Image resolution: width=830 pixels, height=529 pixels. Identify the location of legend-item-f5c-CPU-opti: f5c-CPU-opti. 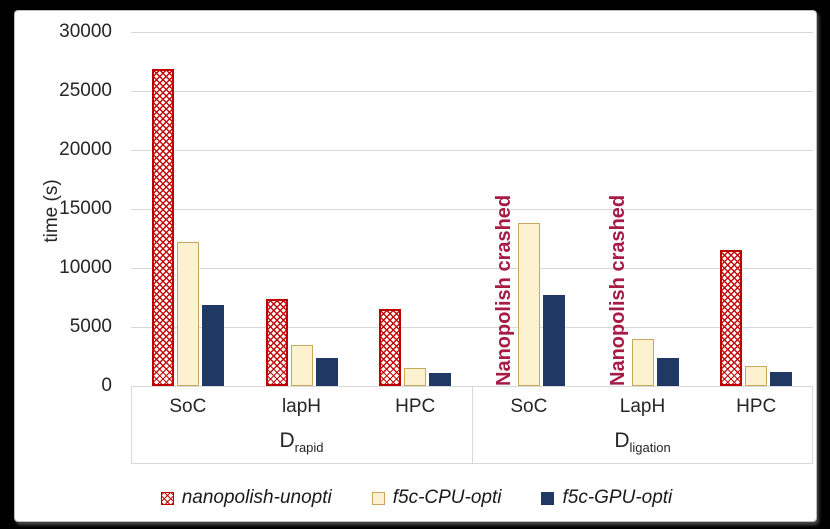
(436, 498).